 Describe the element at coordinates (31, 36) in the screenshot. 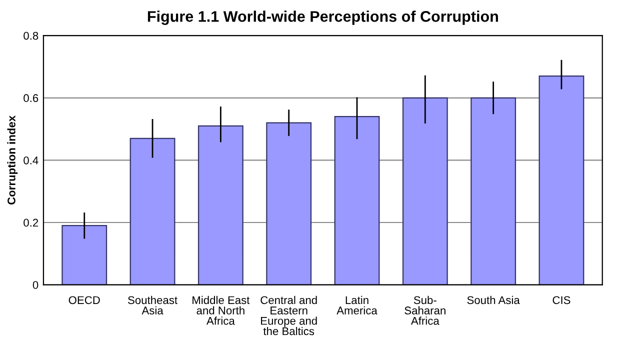

I see `y-tick-label: 0.8` at that location.